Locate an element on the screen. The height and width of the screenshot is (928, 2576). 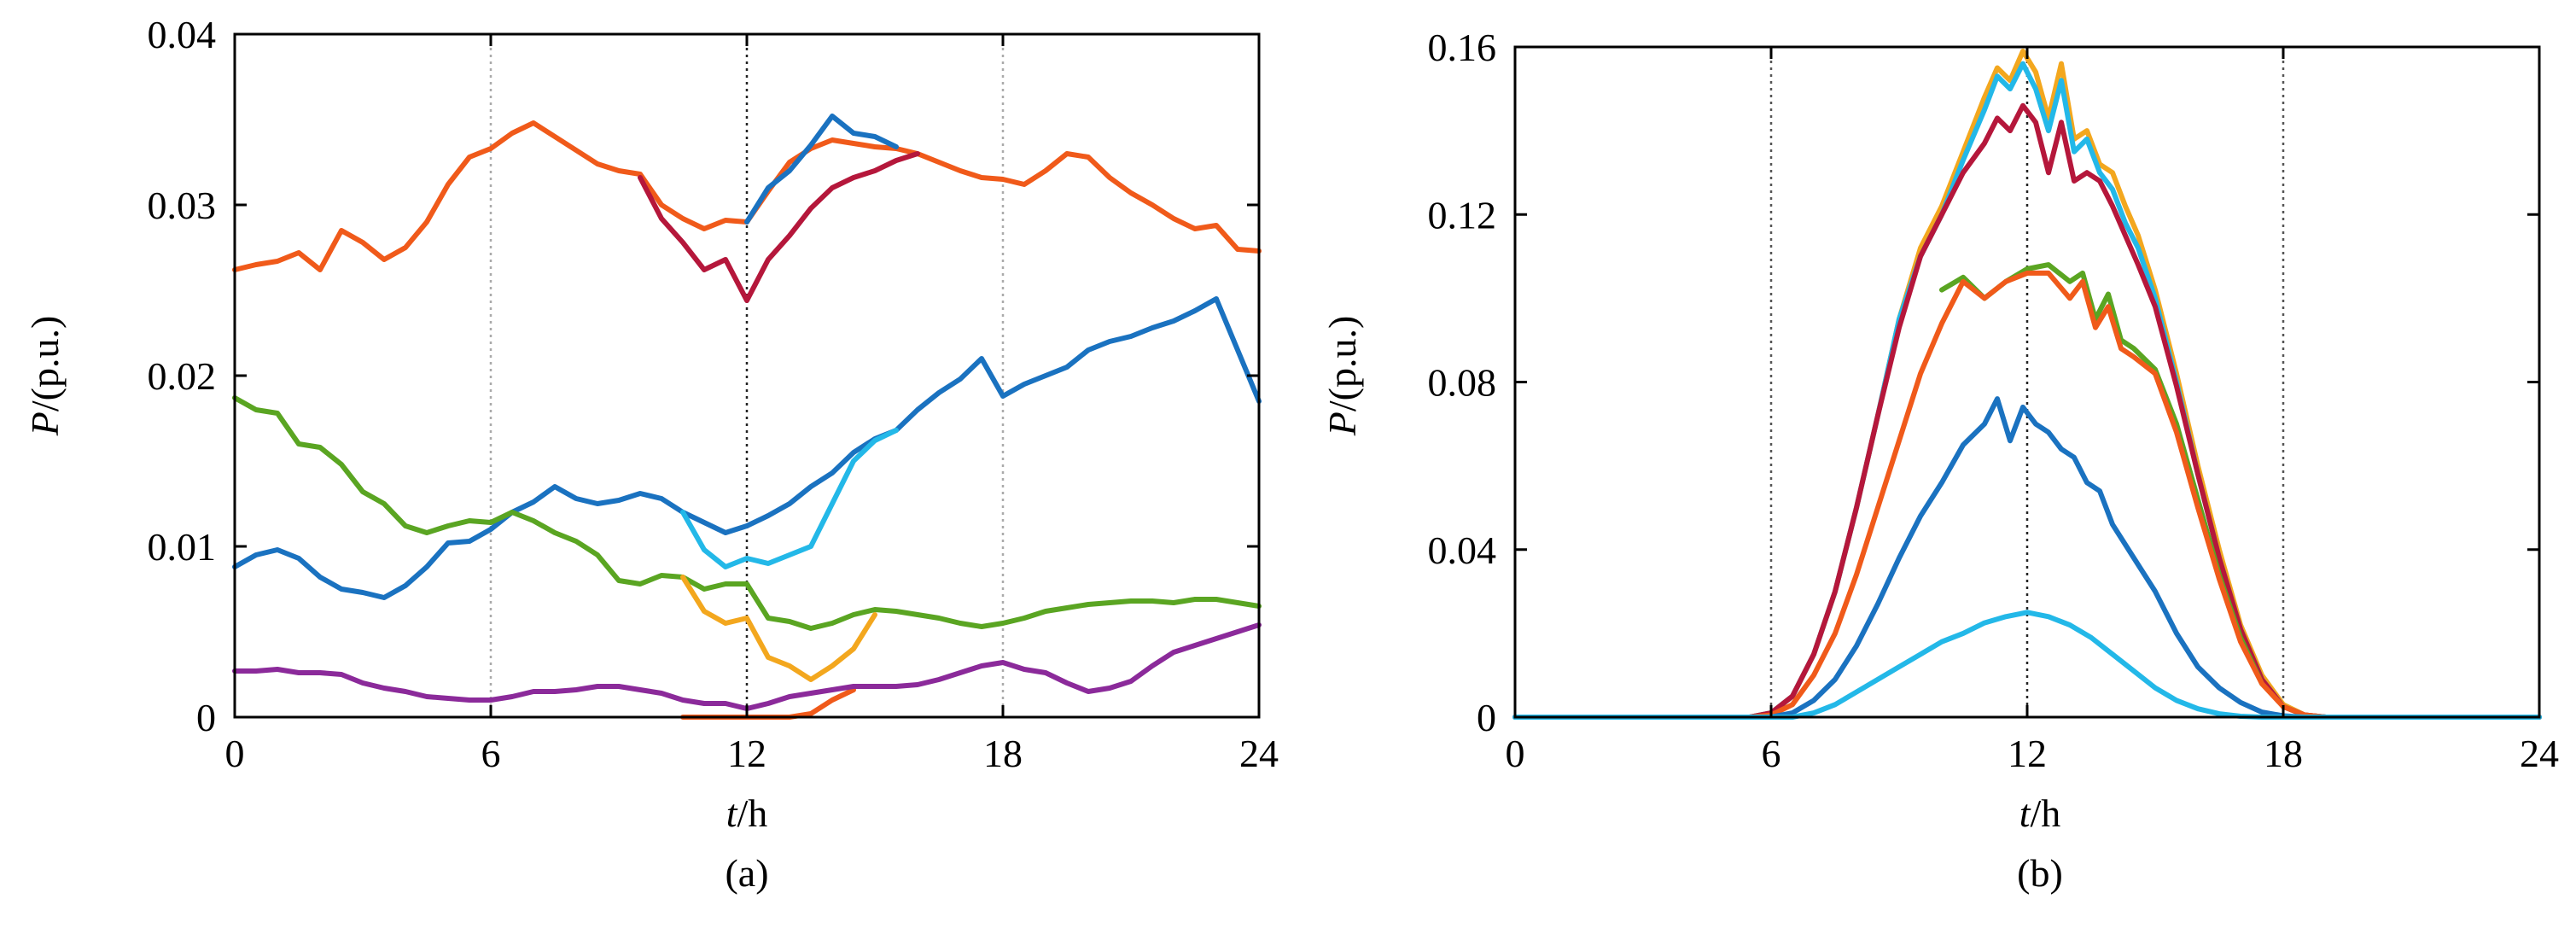
chart-a-ylabel: P/(p.u.) is located at coordinates (45, 376).